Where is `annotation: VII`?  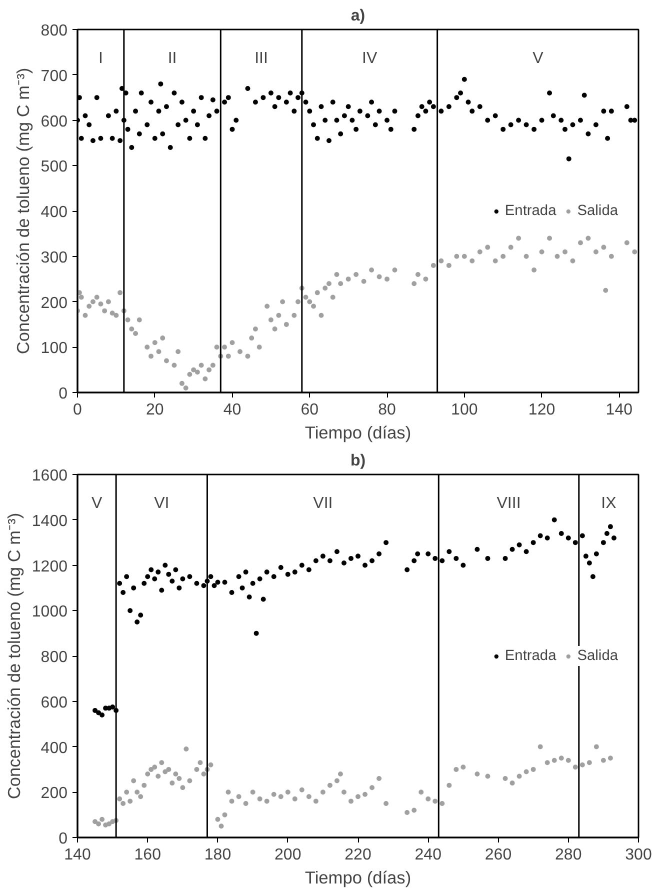 annotation: VII is located at coordinates (323, 503).